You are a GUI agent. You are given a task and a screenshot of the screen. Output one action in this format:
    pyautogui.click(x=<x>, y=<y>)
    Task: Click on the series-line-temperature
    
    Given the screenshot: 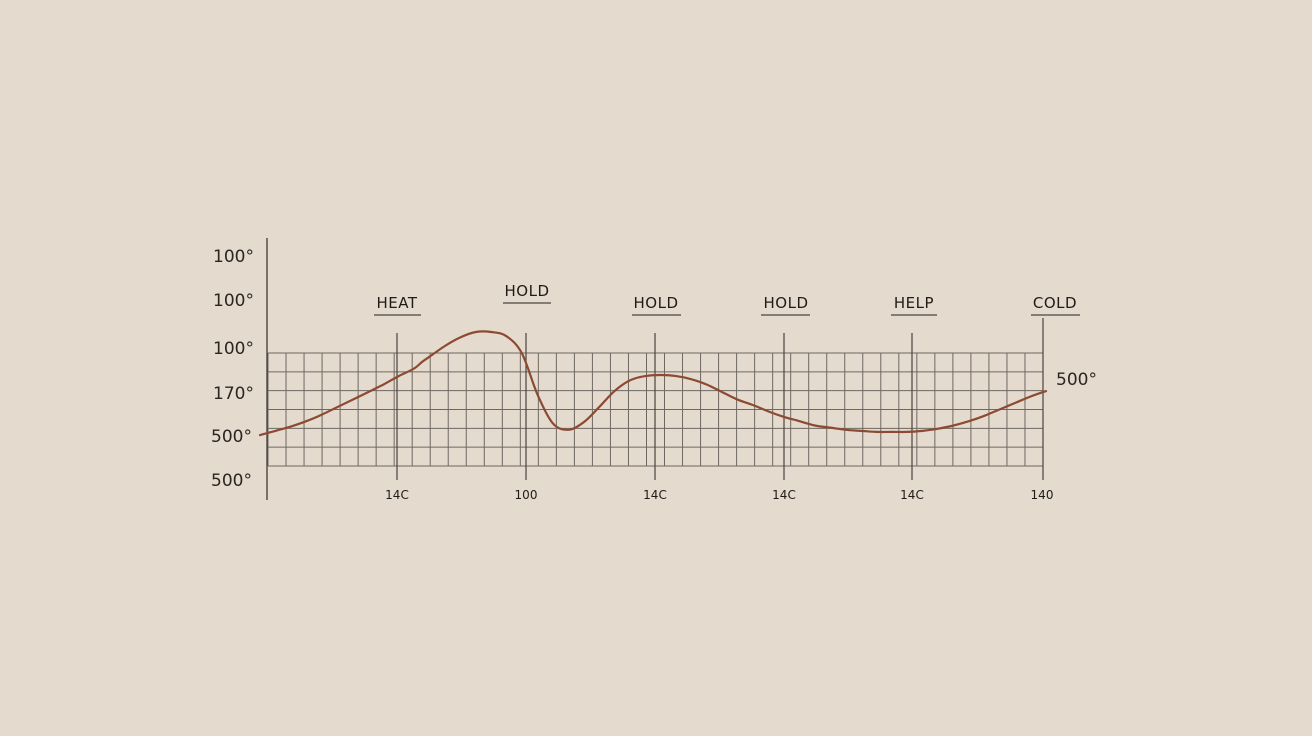 What is the action you would take?
    pyautogui.click(x=653, y=383)
    